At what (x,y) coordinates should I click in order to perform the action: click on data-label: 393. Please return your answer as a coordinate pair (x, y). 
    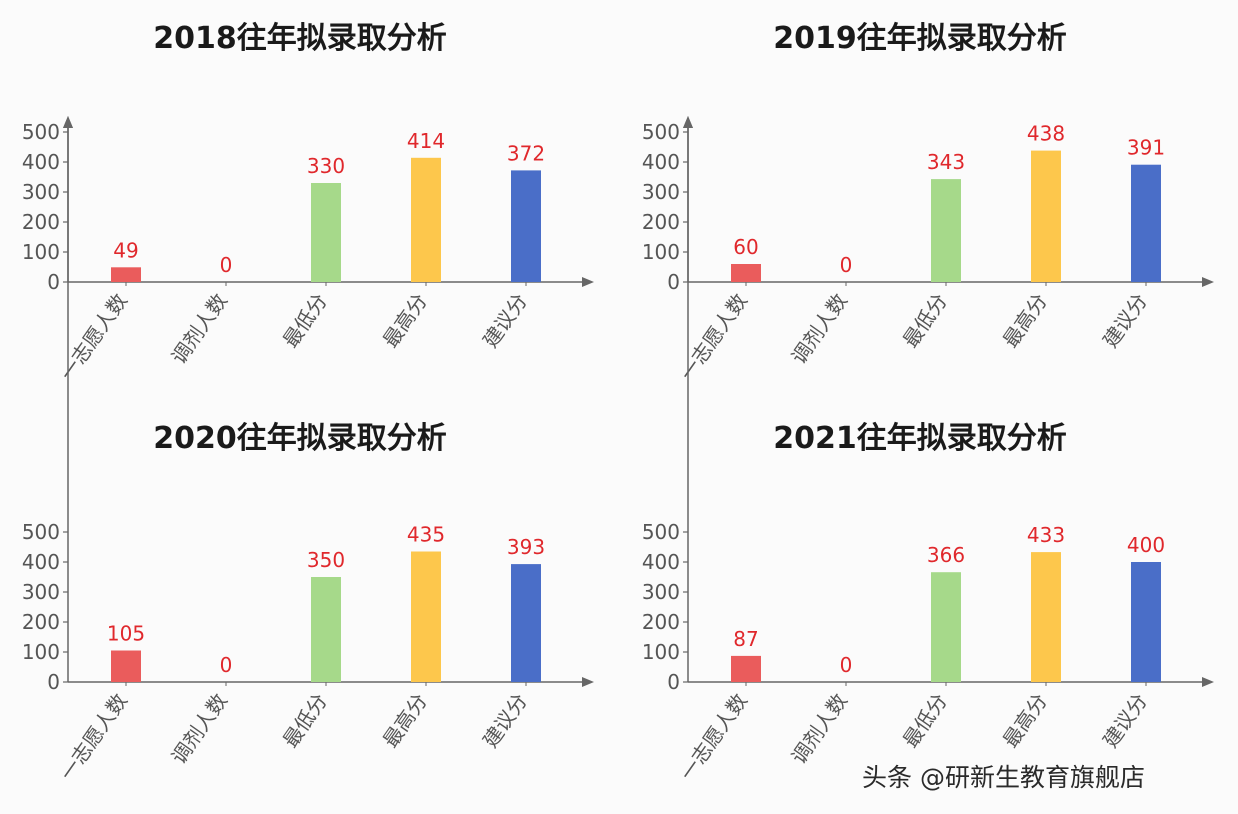
    Looking at the image, I should click on (526, 547).